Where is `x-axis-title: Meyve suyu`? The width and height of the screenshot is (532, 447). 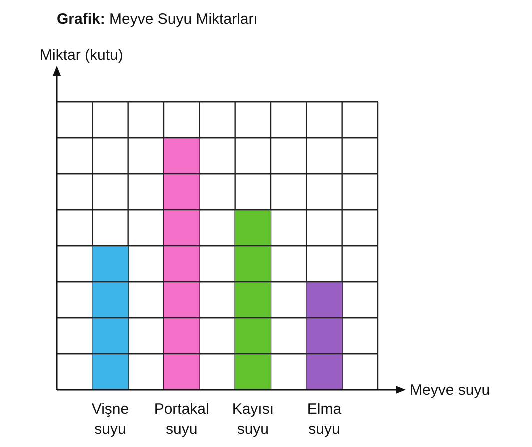
x-axis-title: Meyve suyu is located at coordinates (450, 390).